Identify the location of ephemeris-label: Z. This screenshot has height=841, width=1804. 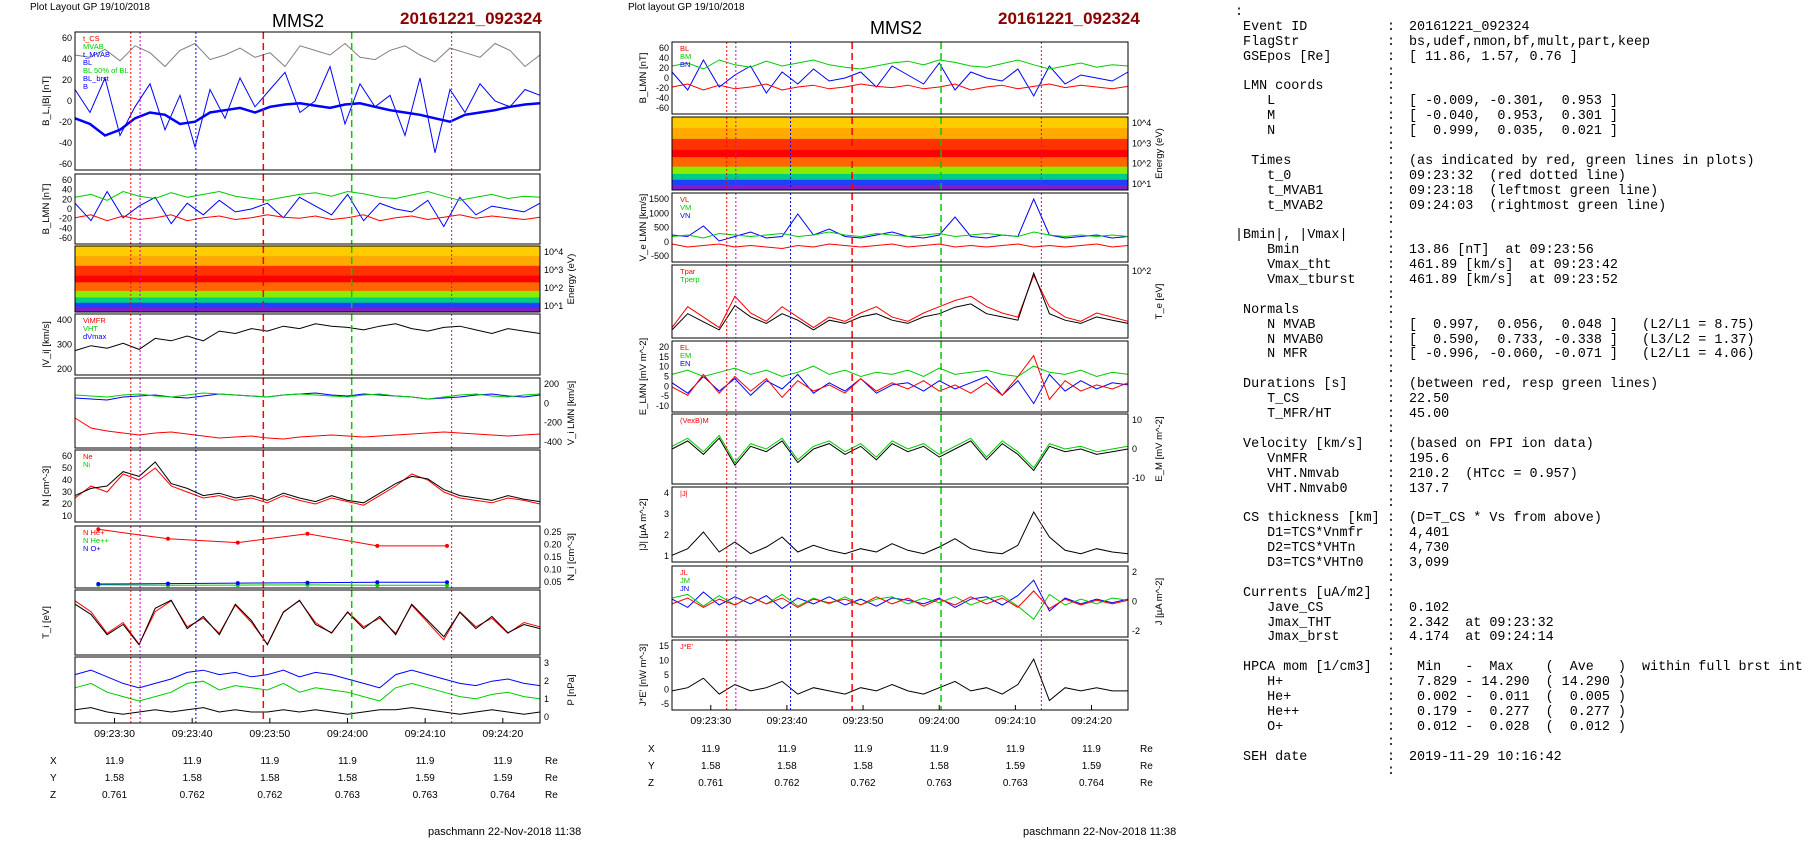
(651, 783).